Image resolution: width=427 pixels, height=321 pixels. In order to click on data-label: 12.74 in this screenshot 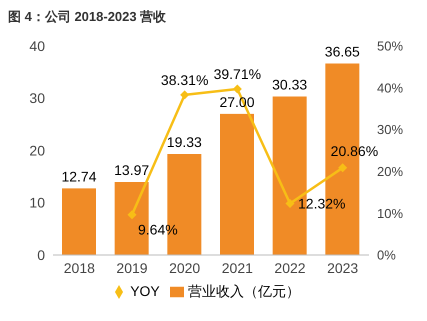, I will do `click(79, 176)`.